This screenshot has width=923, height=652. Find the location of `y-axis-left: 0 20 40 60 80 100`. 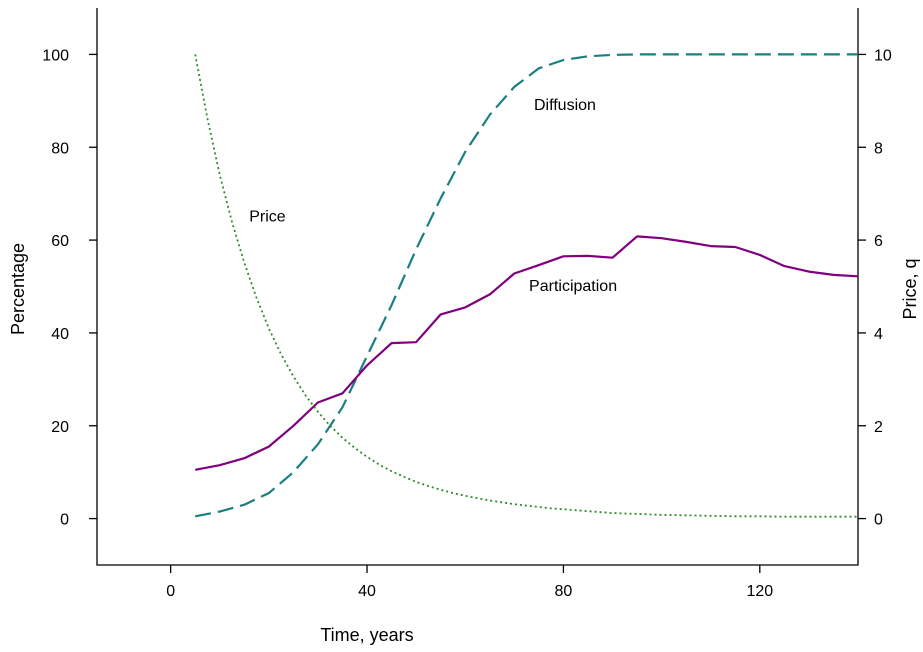

y-axis-left: 0 20 40 60 80 100 is located at coordinates (69, 288).